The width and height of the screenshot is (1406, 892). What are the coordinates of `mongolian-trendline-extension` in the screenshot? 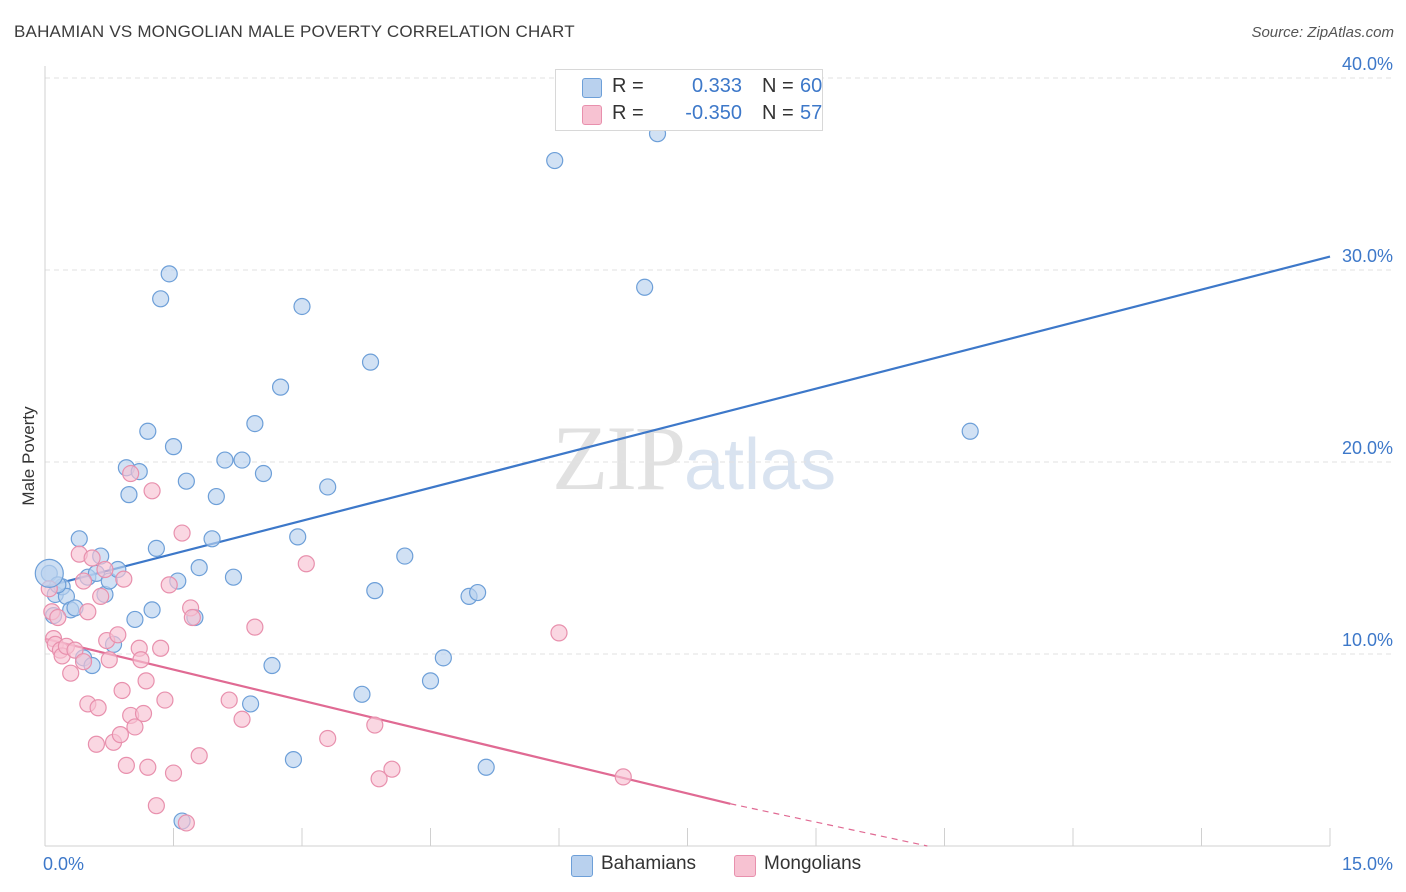 It's located at (829, 825).